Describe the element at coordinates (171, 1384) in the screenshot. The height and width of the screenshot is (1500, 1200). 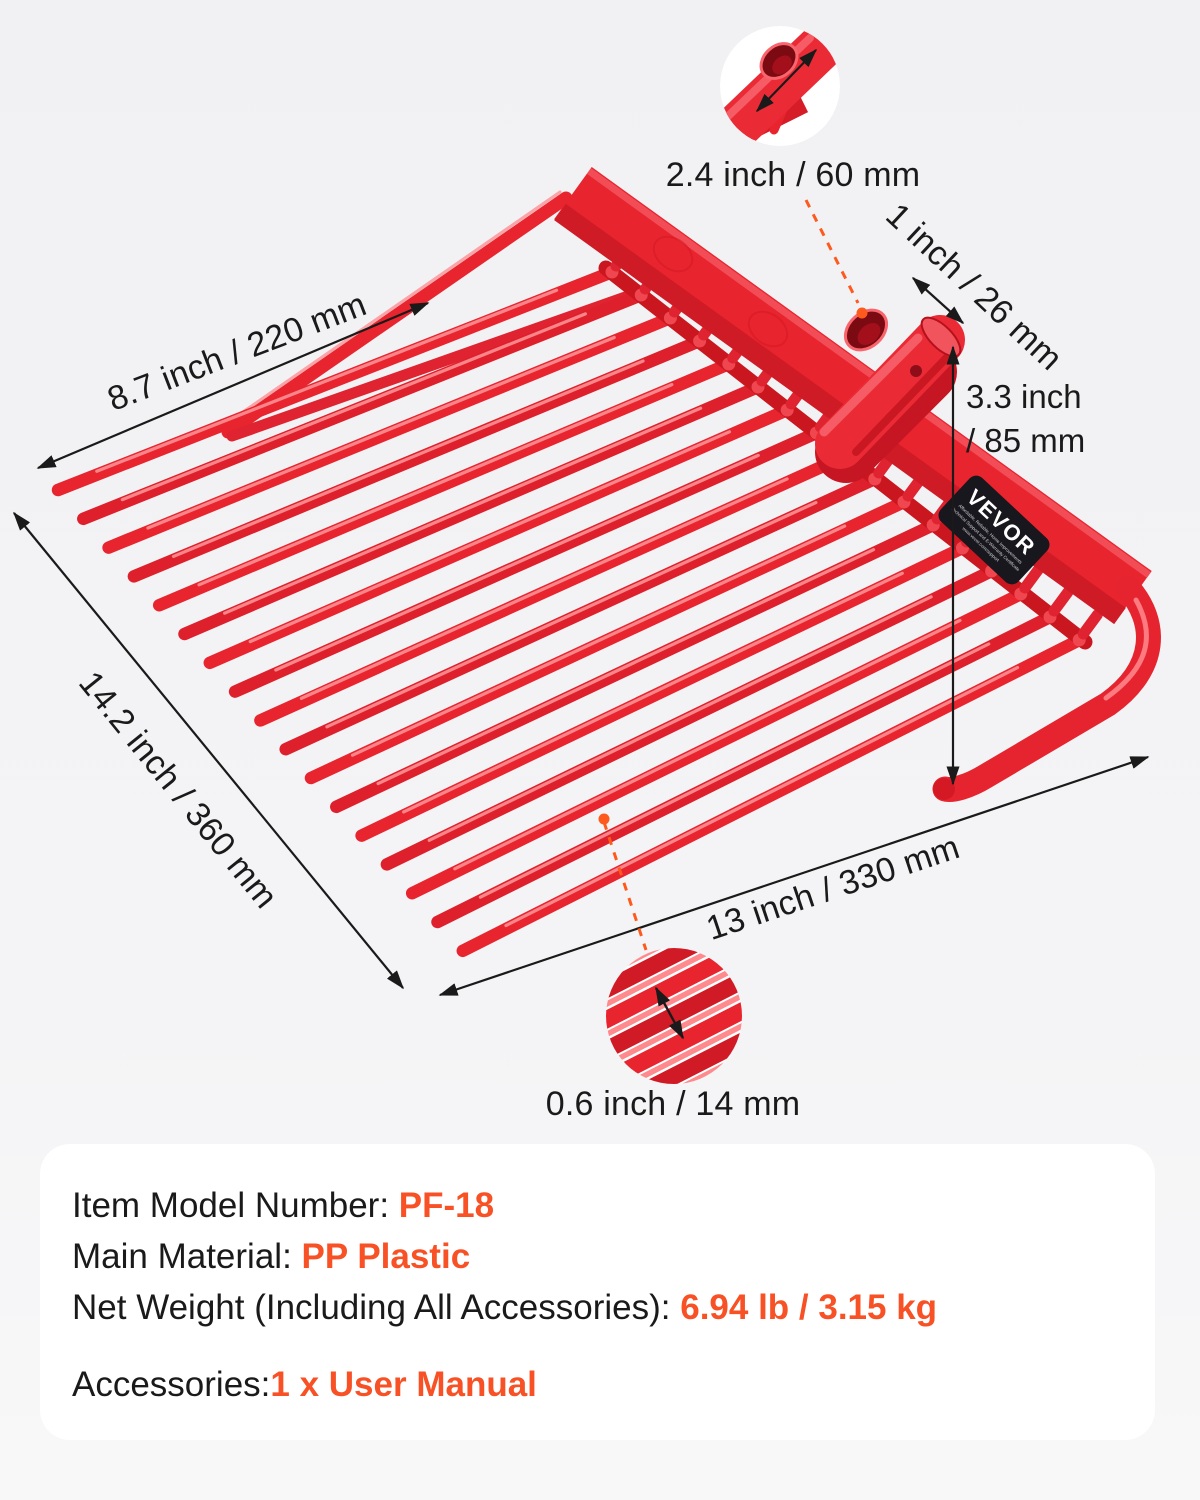
I see `spec-label-accessories: Accessories:` at that location.